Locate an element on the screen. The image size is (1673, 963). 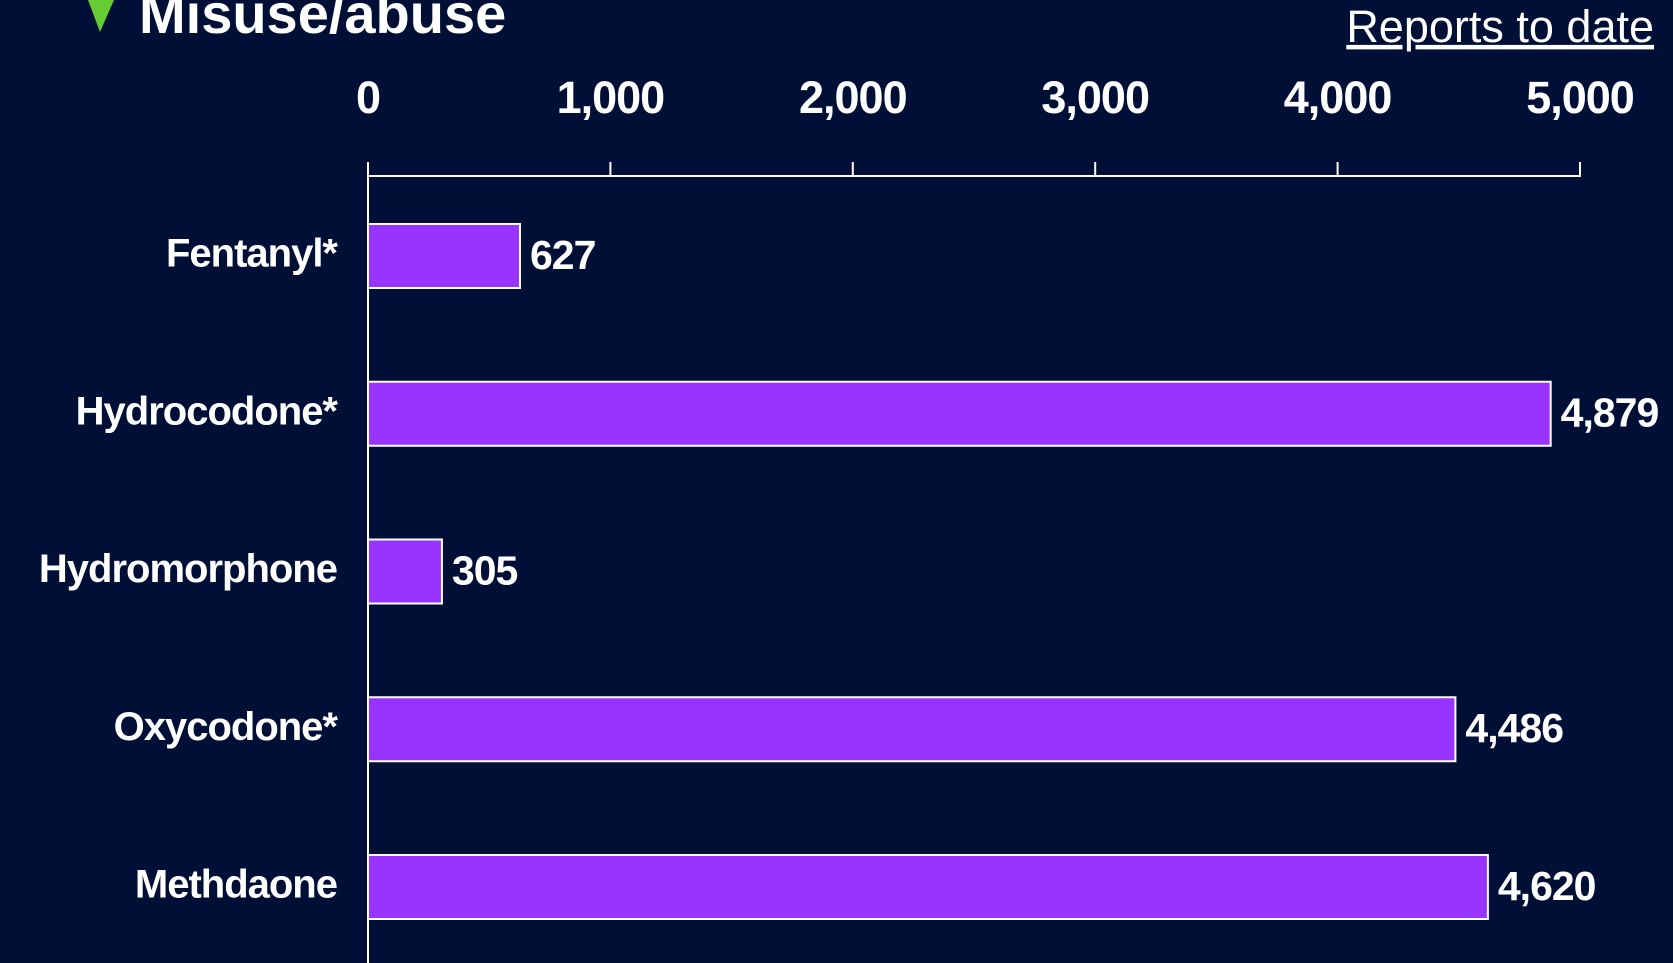
x-tick-label: 1,000 is located at coordinates (611, 97).